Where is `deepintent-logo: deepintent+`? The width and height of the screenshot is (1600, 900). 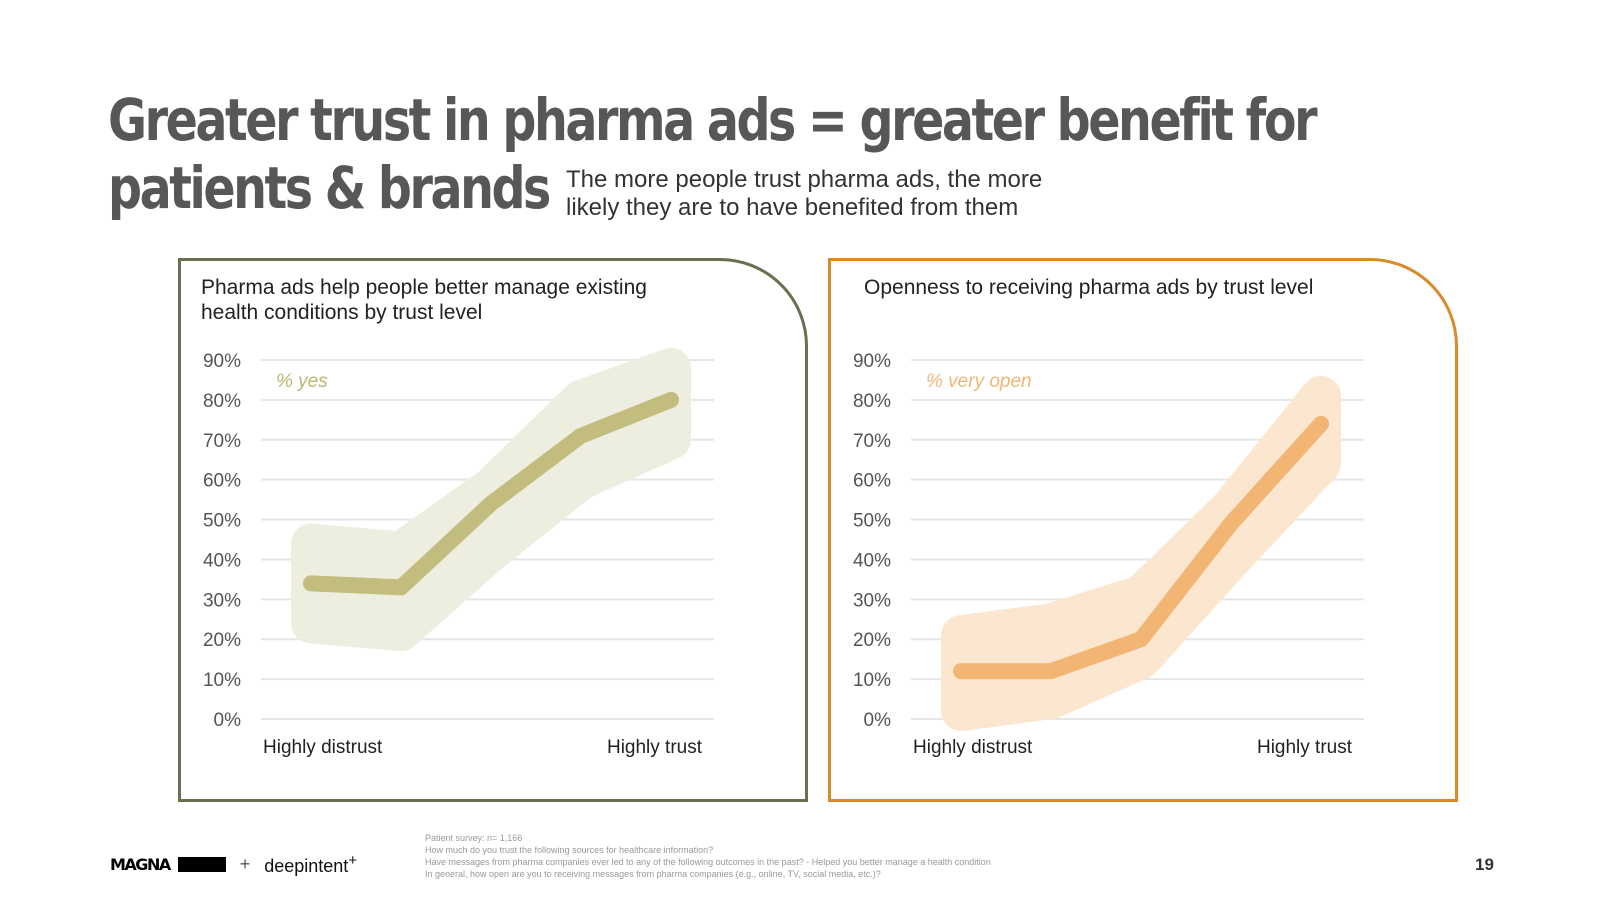
deepintent-logo: deepintent+ is located at coordinates (310, 864).